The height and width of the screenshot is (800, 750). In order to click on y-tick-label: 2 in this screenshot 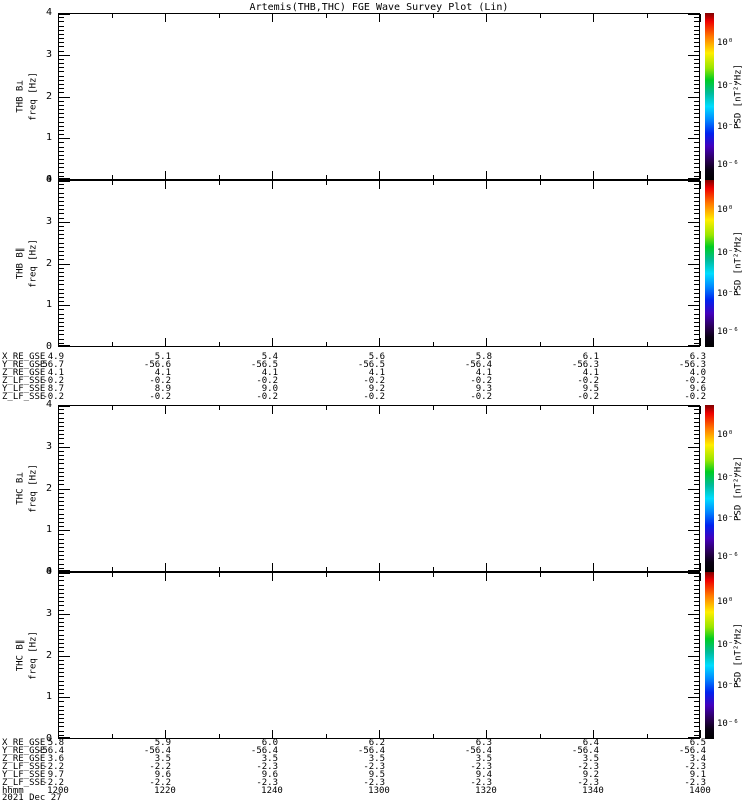, I will do `click(48, 263)`.